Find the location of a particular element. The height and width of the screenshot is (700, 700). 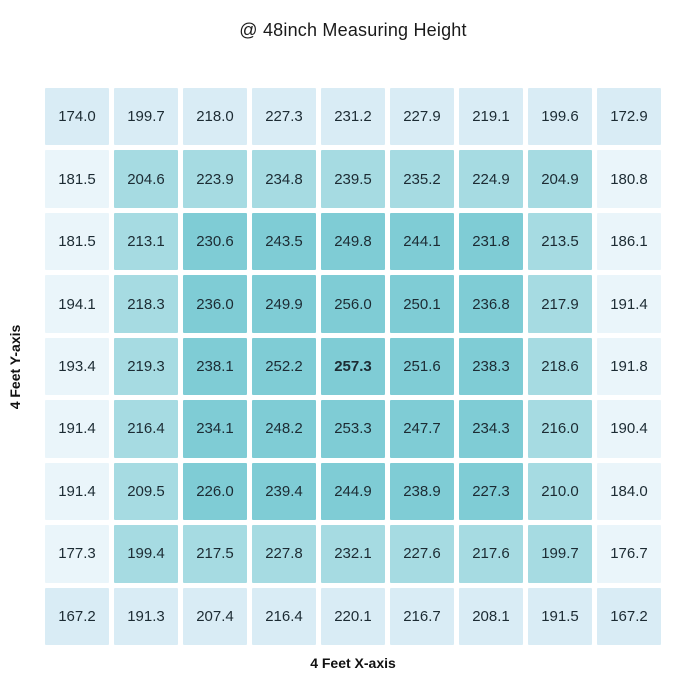

heatmap-cell: 256.0 is located at coordinates (353, 304).